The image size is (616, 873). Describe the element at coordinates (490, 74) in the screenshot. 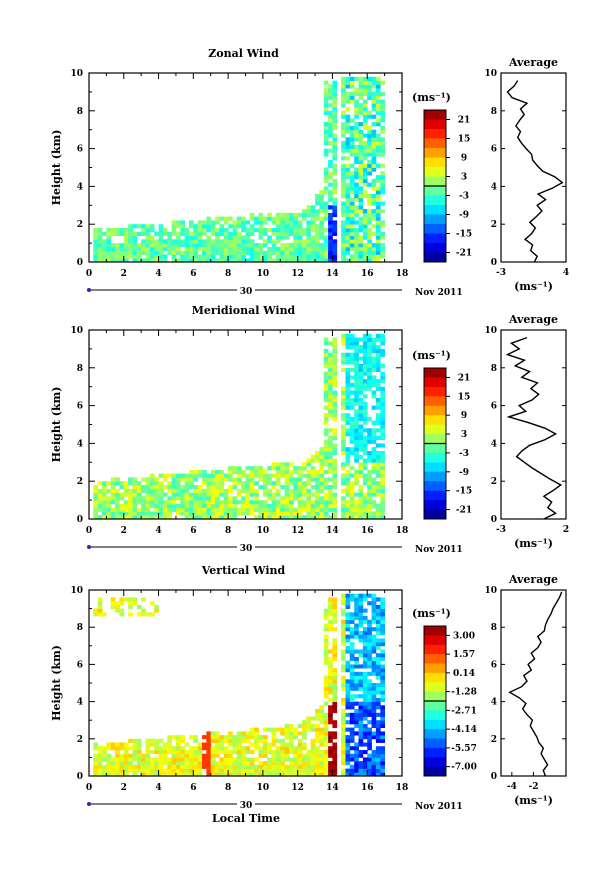

I see `average-y-tick-label: 10` at that location.